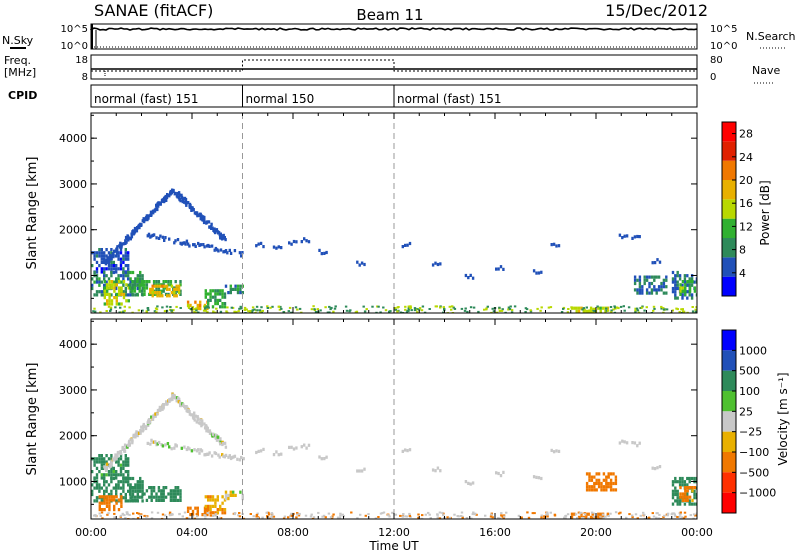  What do you see at coordinates (749, 371) in the screenshot?
I see `velocity-colorbar-tick-label: 500` at bounding box center [749, 371].